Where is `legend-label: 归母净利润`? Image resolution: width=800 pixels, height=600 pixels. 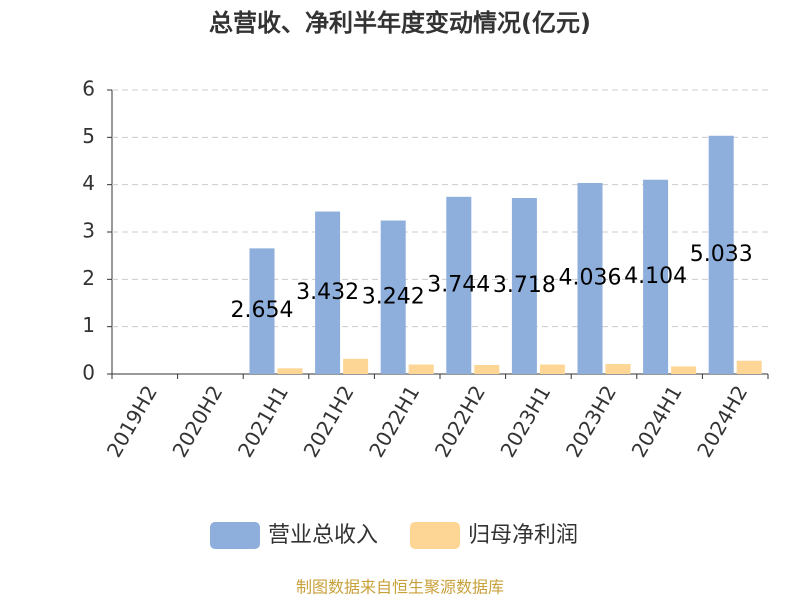
legend-label: 归母净利润 is located at coordinates (523, 535).